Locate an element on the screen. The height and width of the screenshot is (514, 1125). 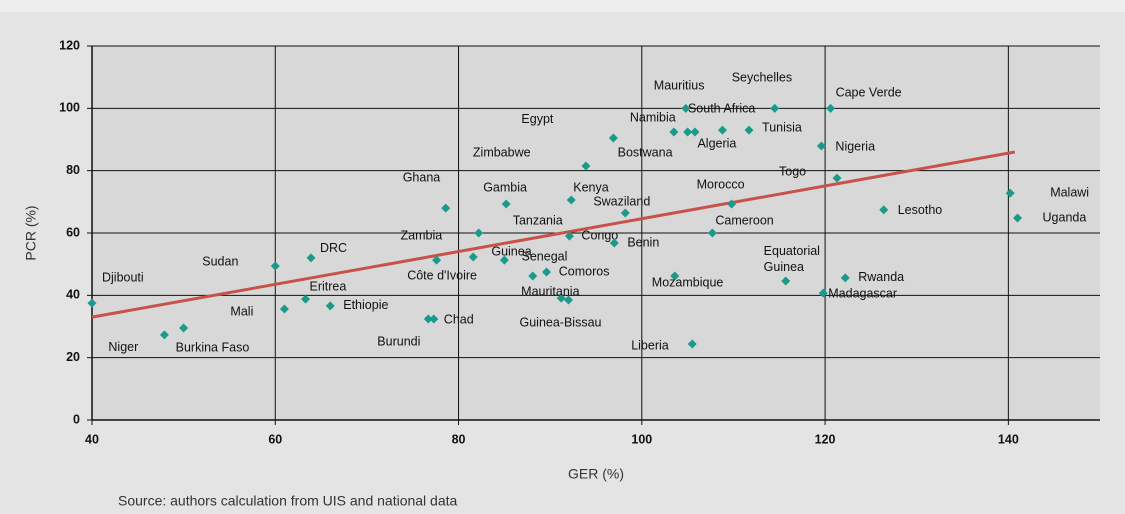
point-label: Cape Verde is located at coordinates (869, 93).